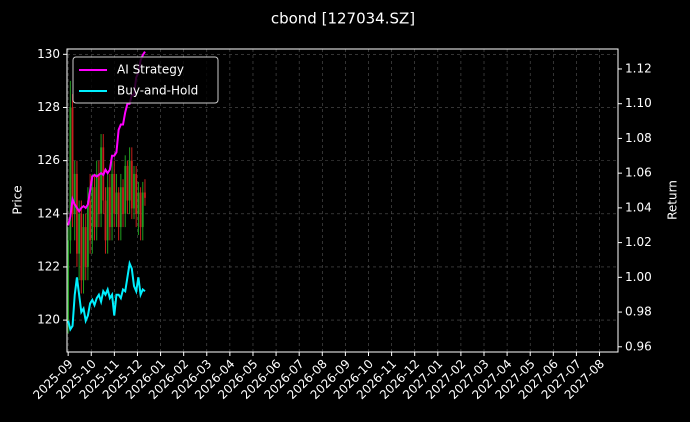 The width and height of the screenshot is (690, 422). What do you see at coordinates (638, 312) in the screenshot?
I see `y2-tick-label: 0.98` at bounding box center [638, 312].